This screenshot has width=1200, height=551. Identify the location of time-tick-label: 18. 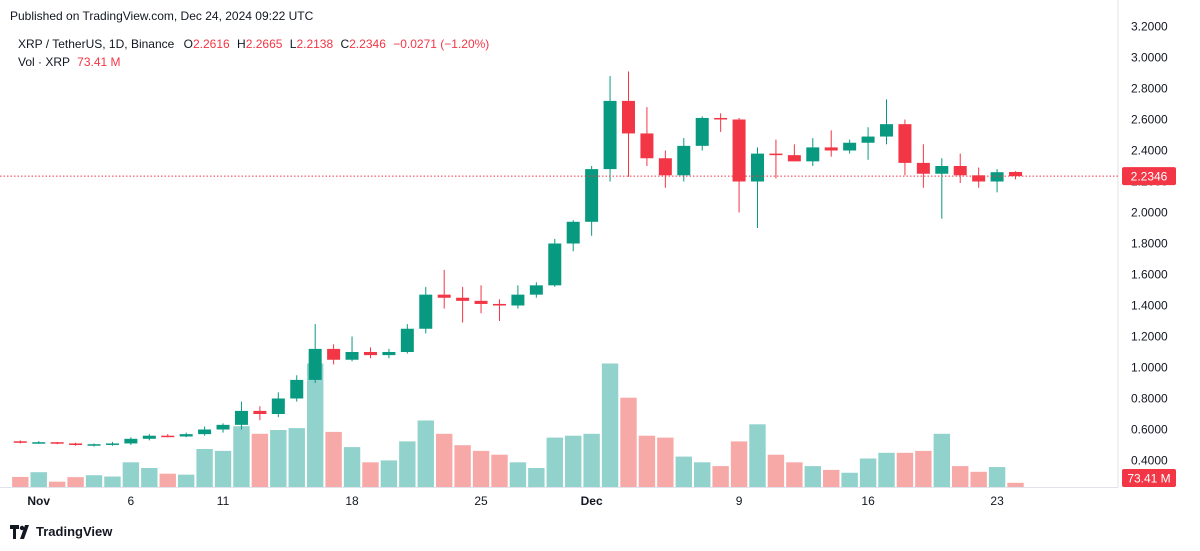
(352, 501).